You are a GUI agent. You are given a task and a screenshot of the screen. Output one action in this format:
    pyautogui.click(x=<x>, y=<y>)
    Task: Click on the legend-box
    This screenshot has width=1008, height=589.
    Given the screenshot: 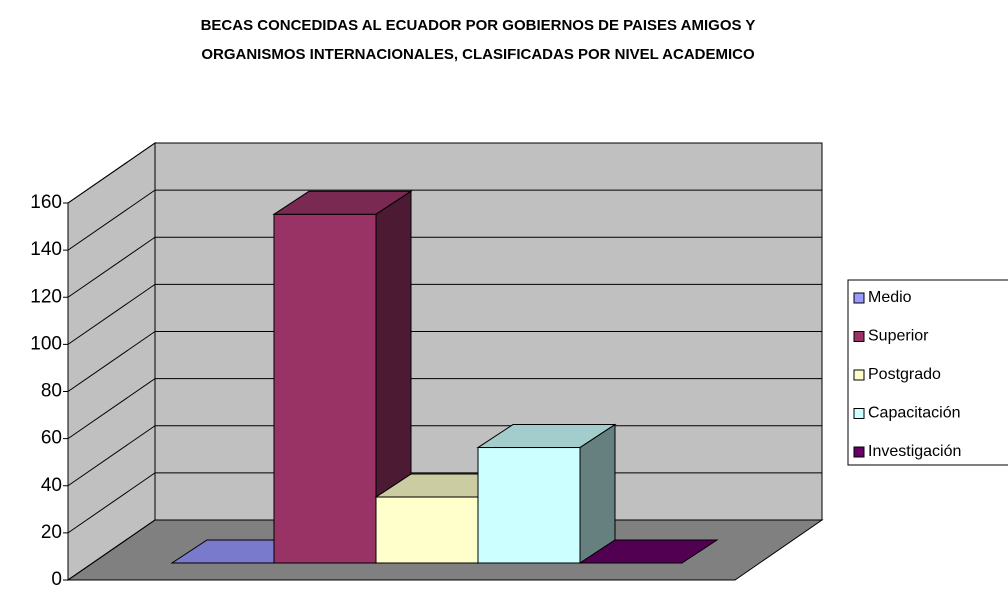 What is the action you would take?
    pyautogui.click(x=927, y=372)
    